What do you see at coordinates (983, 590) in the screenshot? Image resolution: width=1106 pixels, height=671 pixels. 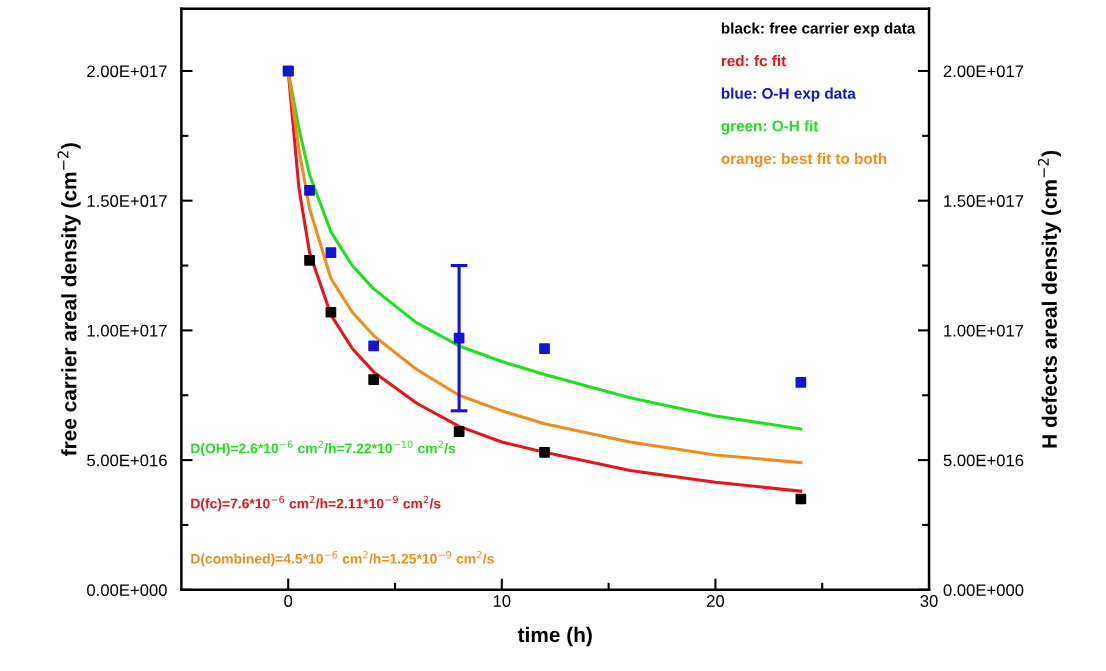 I see `y2-tick-label: 0.00E+000` at bounding box center [983, 590].